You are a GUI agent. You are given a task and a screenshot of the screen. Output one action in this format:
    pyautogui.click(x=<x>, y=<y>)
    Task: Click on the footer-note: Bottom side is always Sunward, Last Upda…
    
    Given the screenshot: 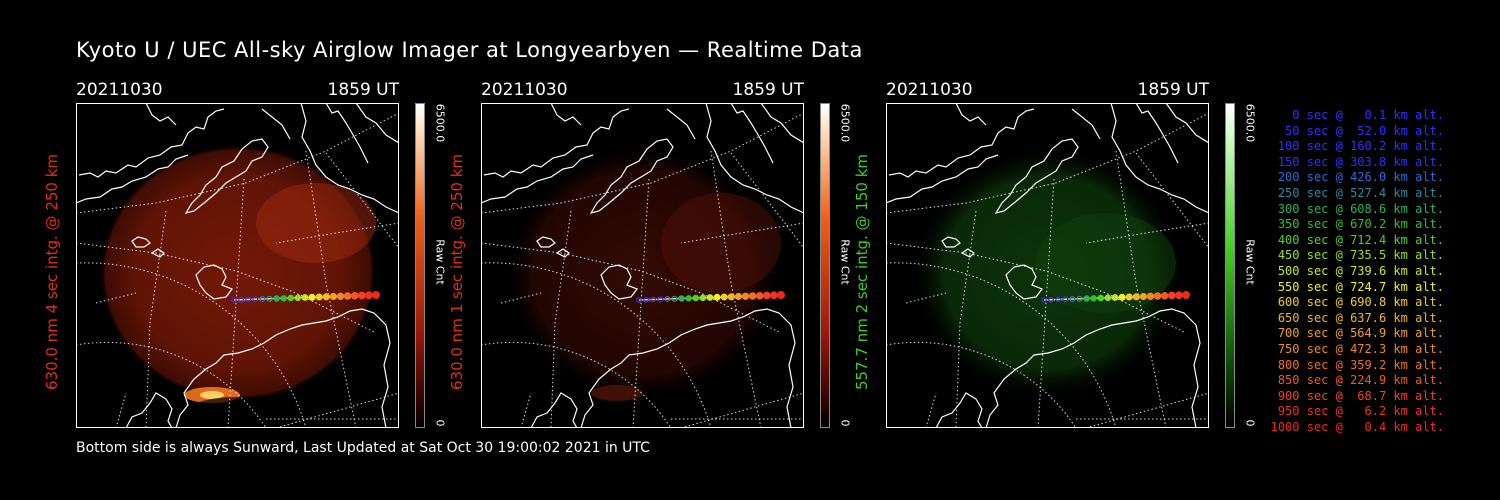 What is the action you would take?
    pyautogui.click(x=363, y=448)
    